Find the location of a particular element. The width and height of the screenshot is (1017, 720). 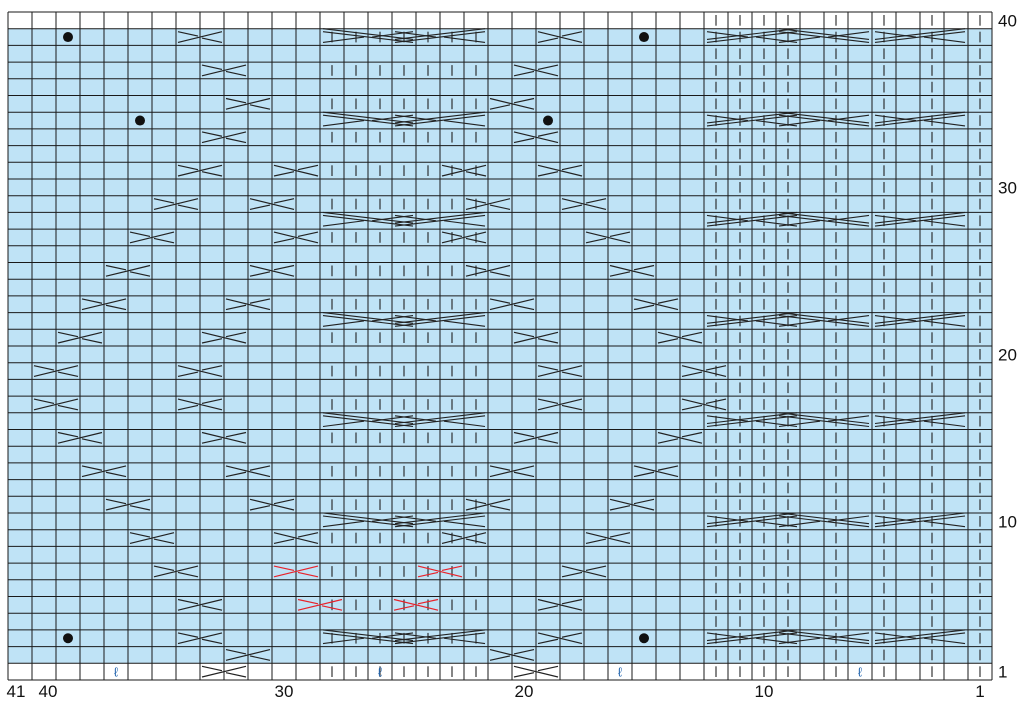

column-label: 10 is located at coordinates (764, 691).